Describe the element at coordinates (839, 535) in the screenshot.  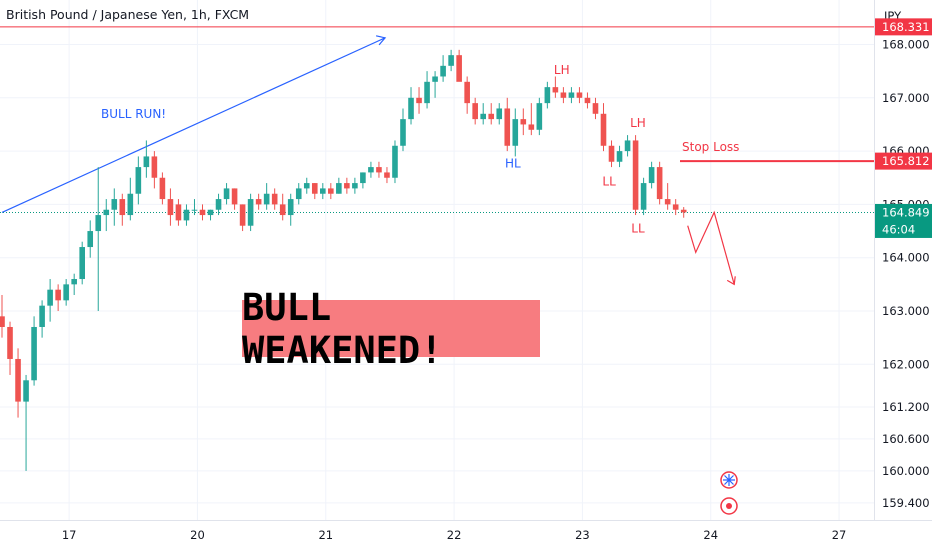
I see `time-tick-label: 27` at that location.